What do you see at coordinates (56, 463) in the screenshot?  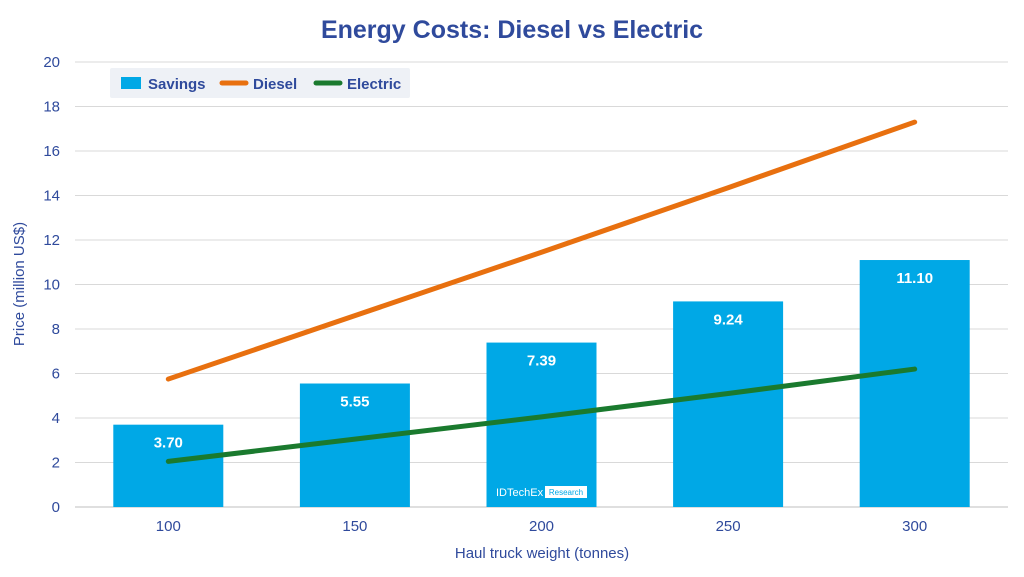 I see `y-tick-label: 2` at bounding box center [56, 463].